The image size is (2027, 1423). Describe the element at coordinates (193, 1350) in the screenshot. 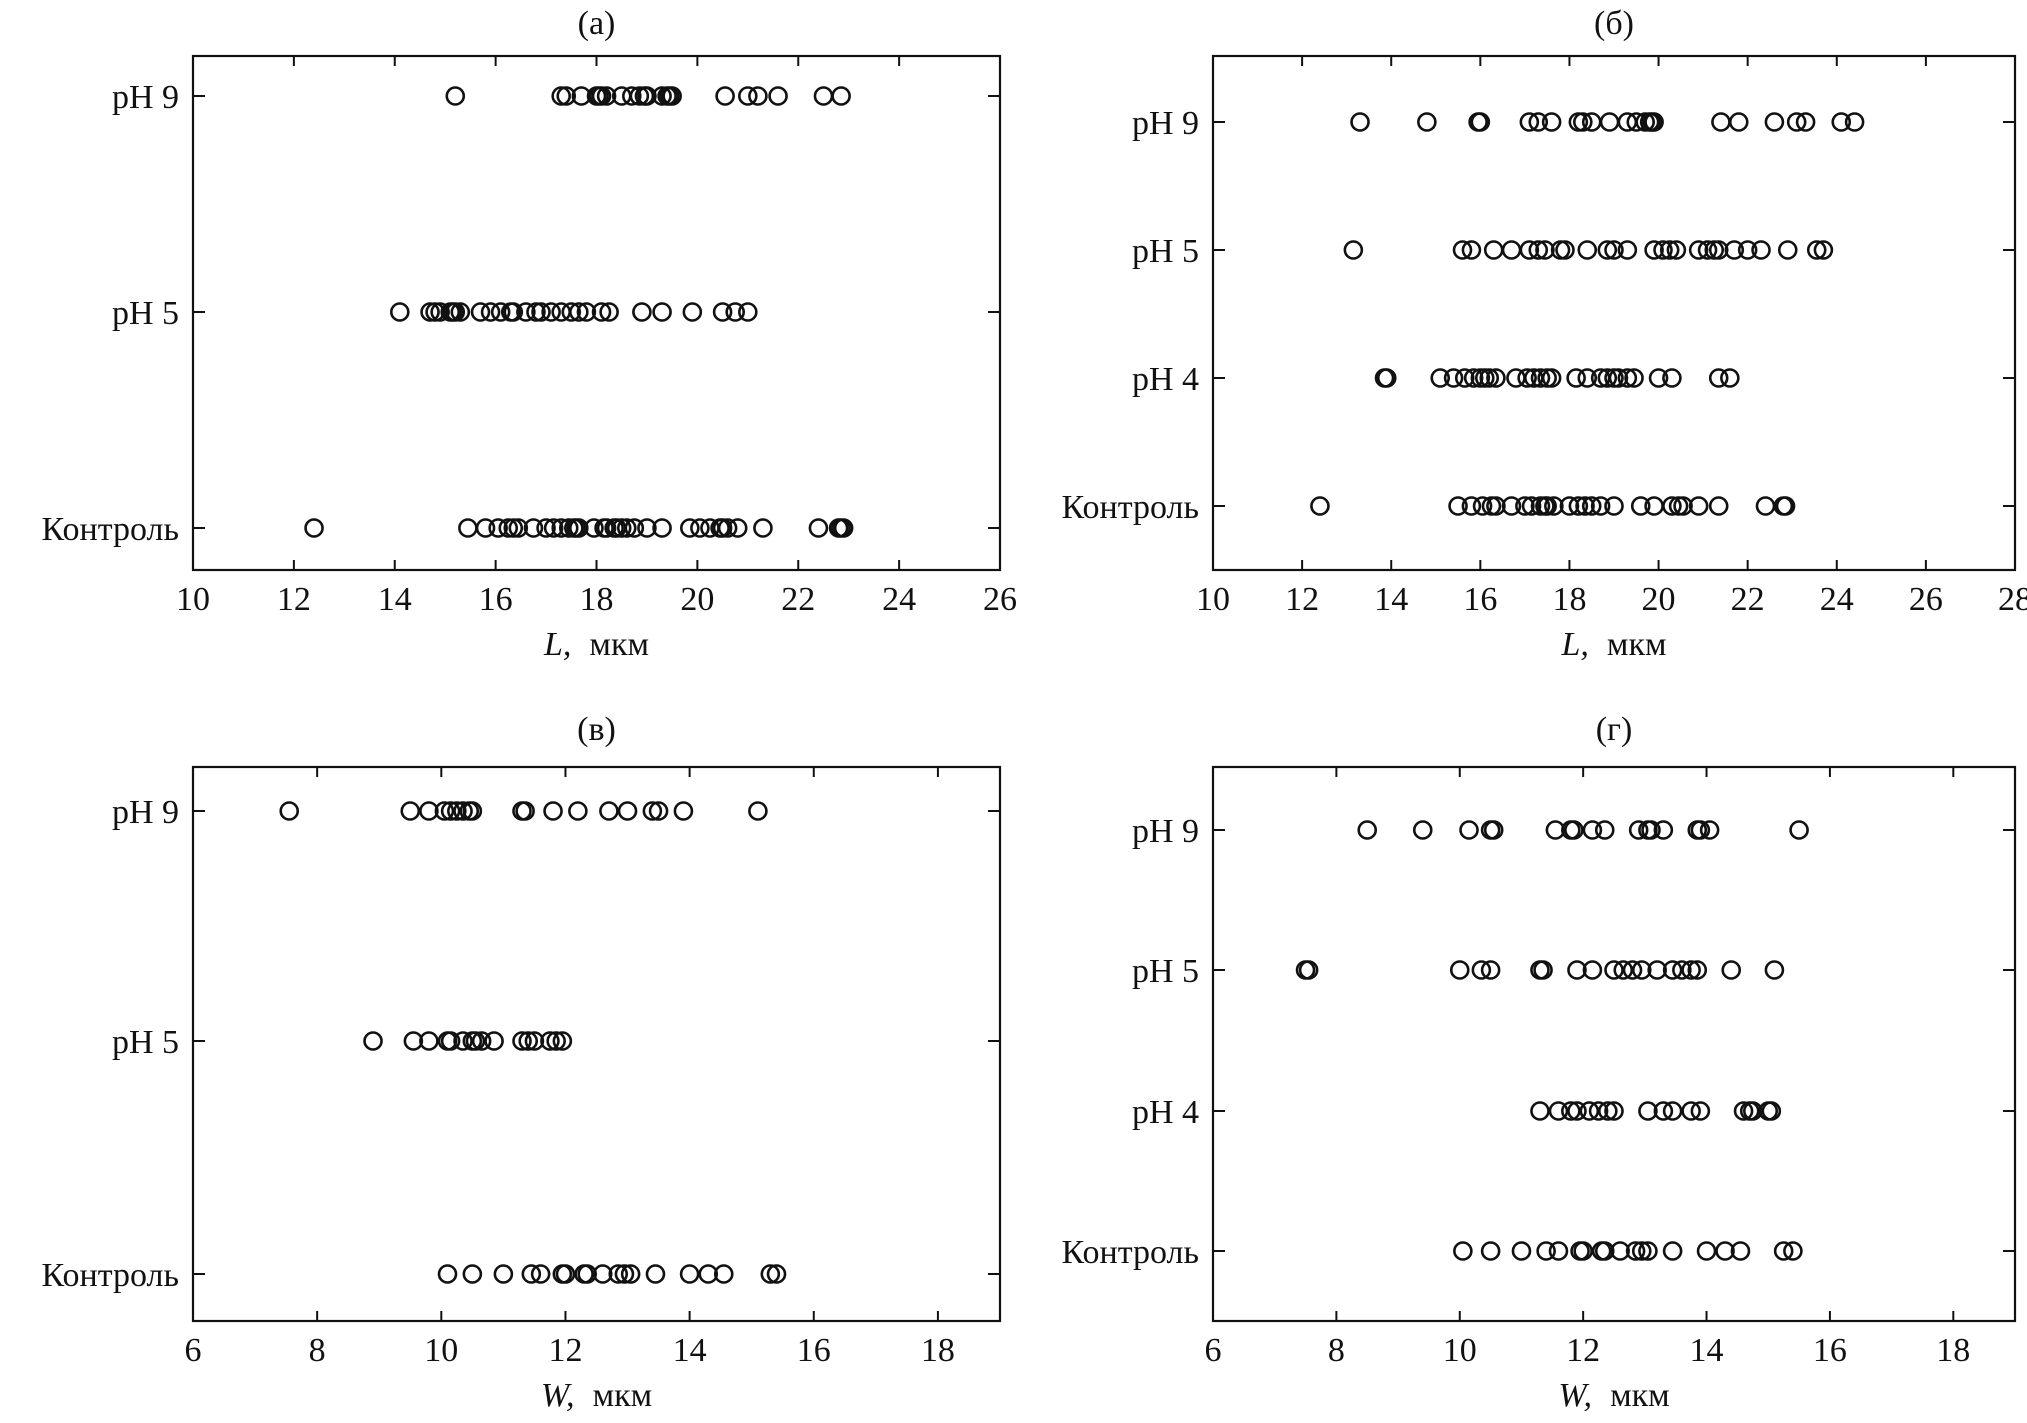

I see `x-tick-label: 6` at that location.